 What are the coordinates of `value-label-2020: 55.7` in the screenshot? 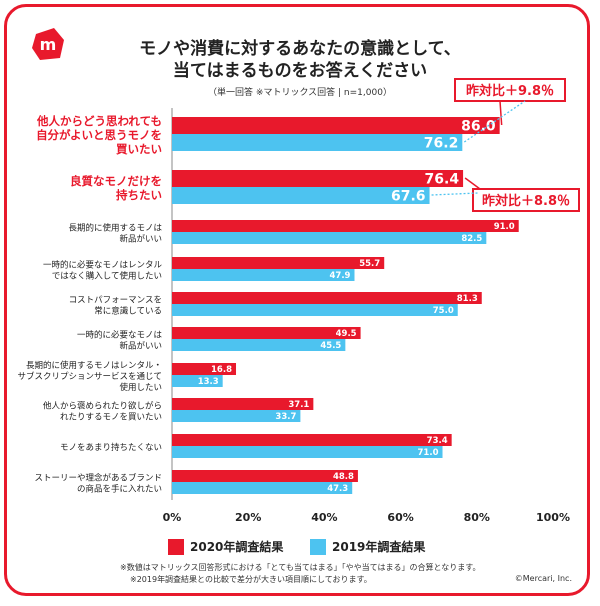 It's located at (369, 264).